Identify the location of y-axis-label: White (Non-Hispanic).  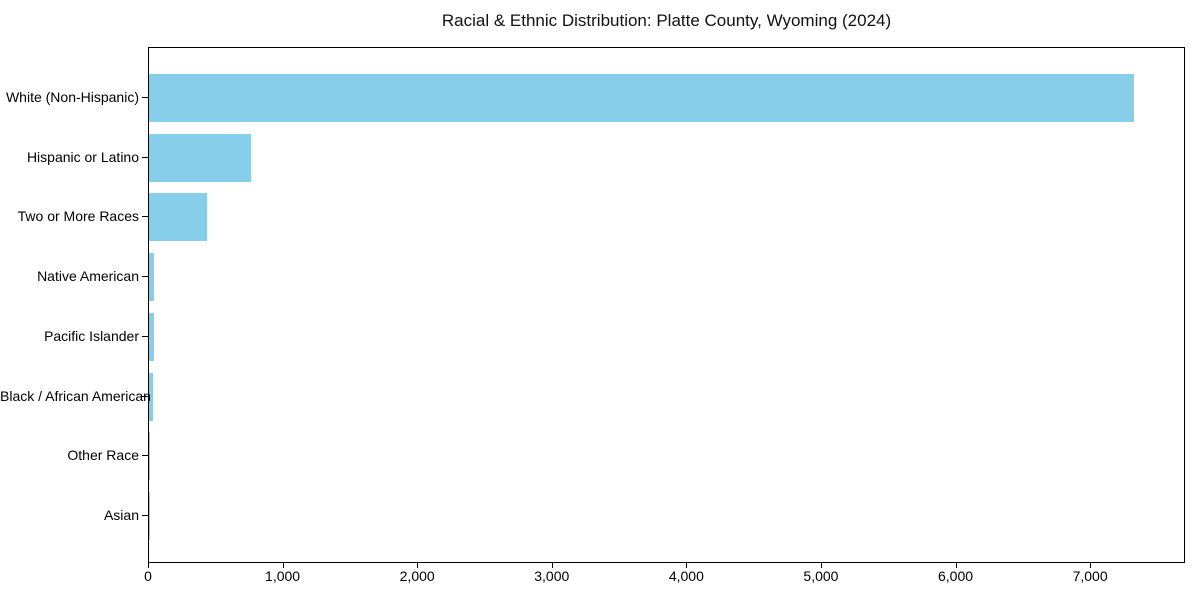
(72, 97).